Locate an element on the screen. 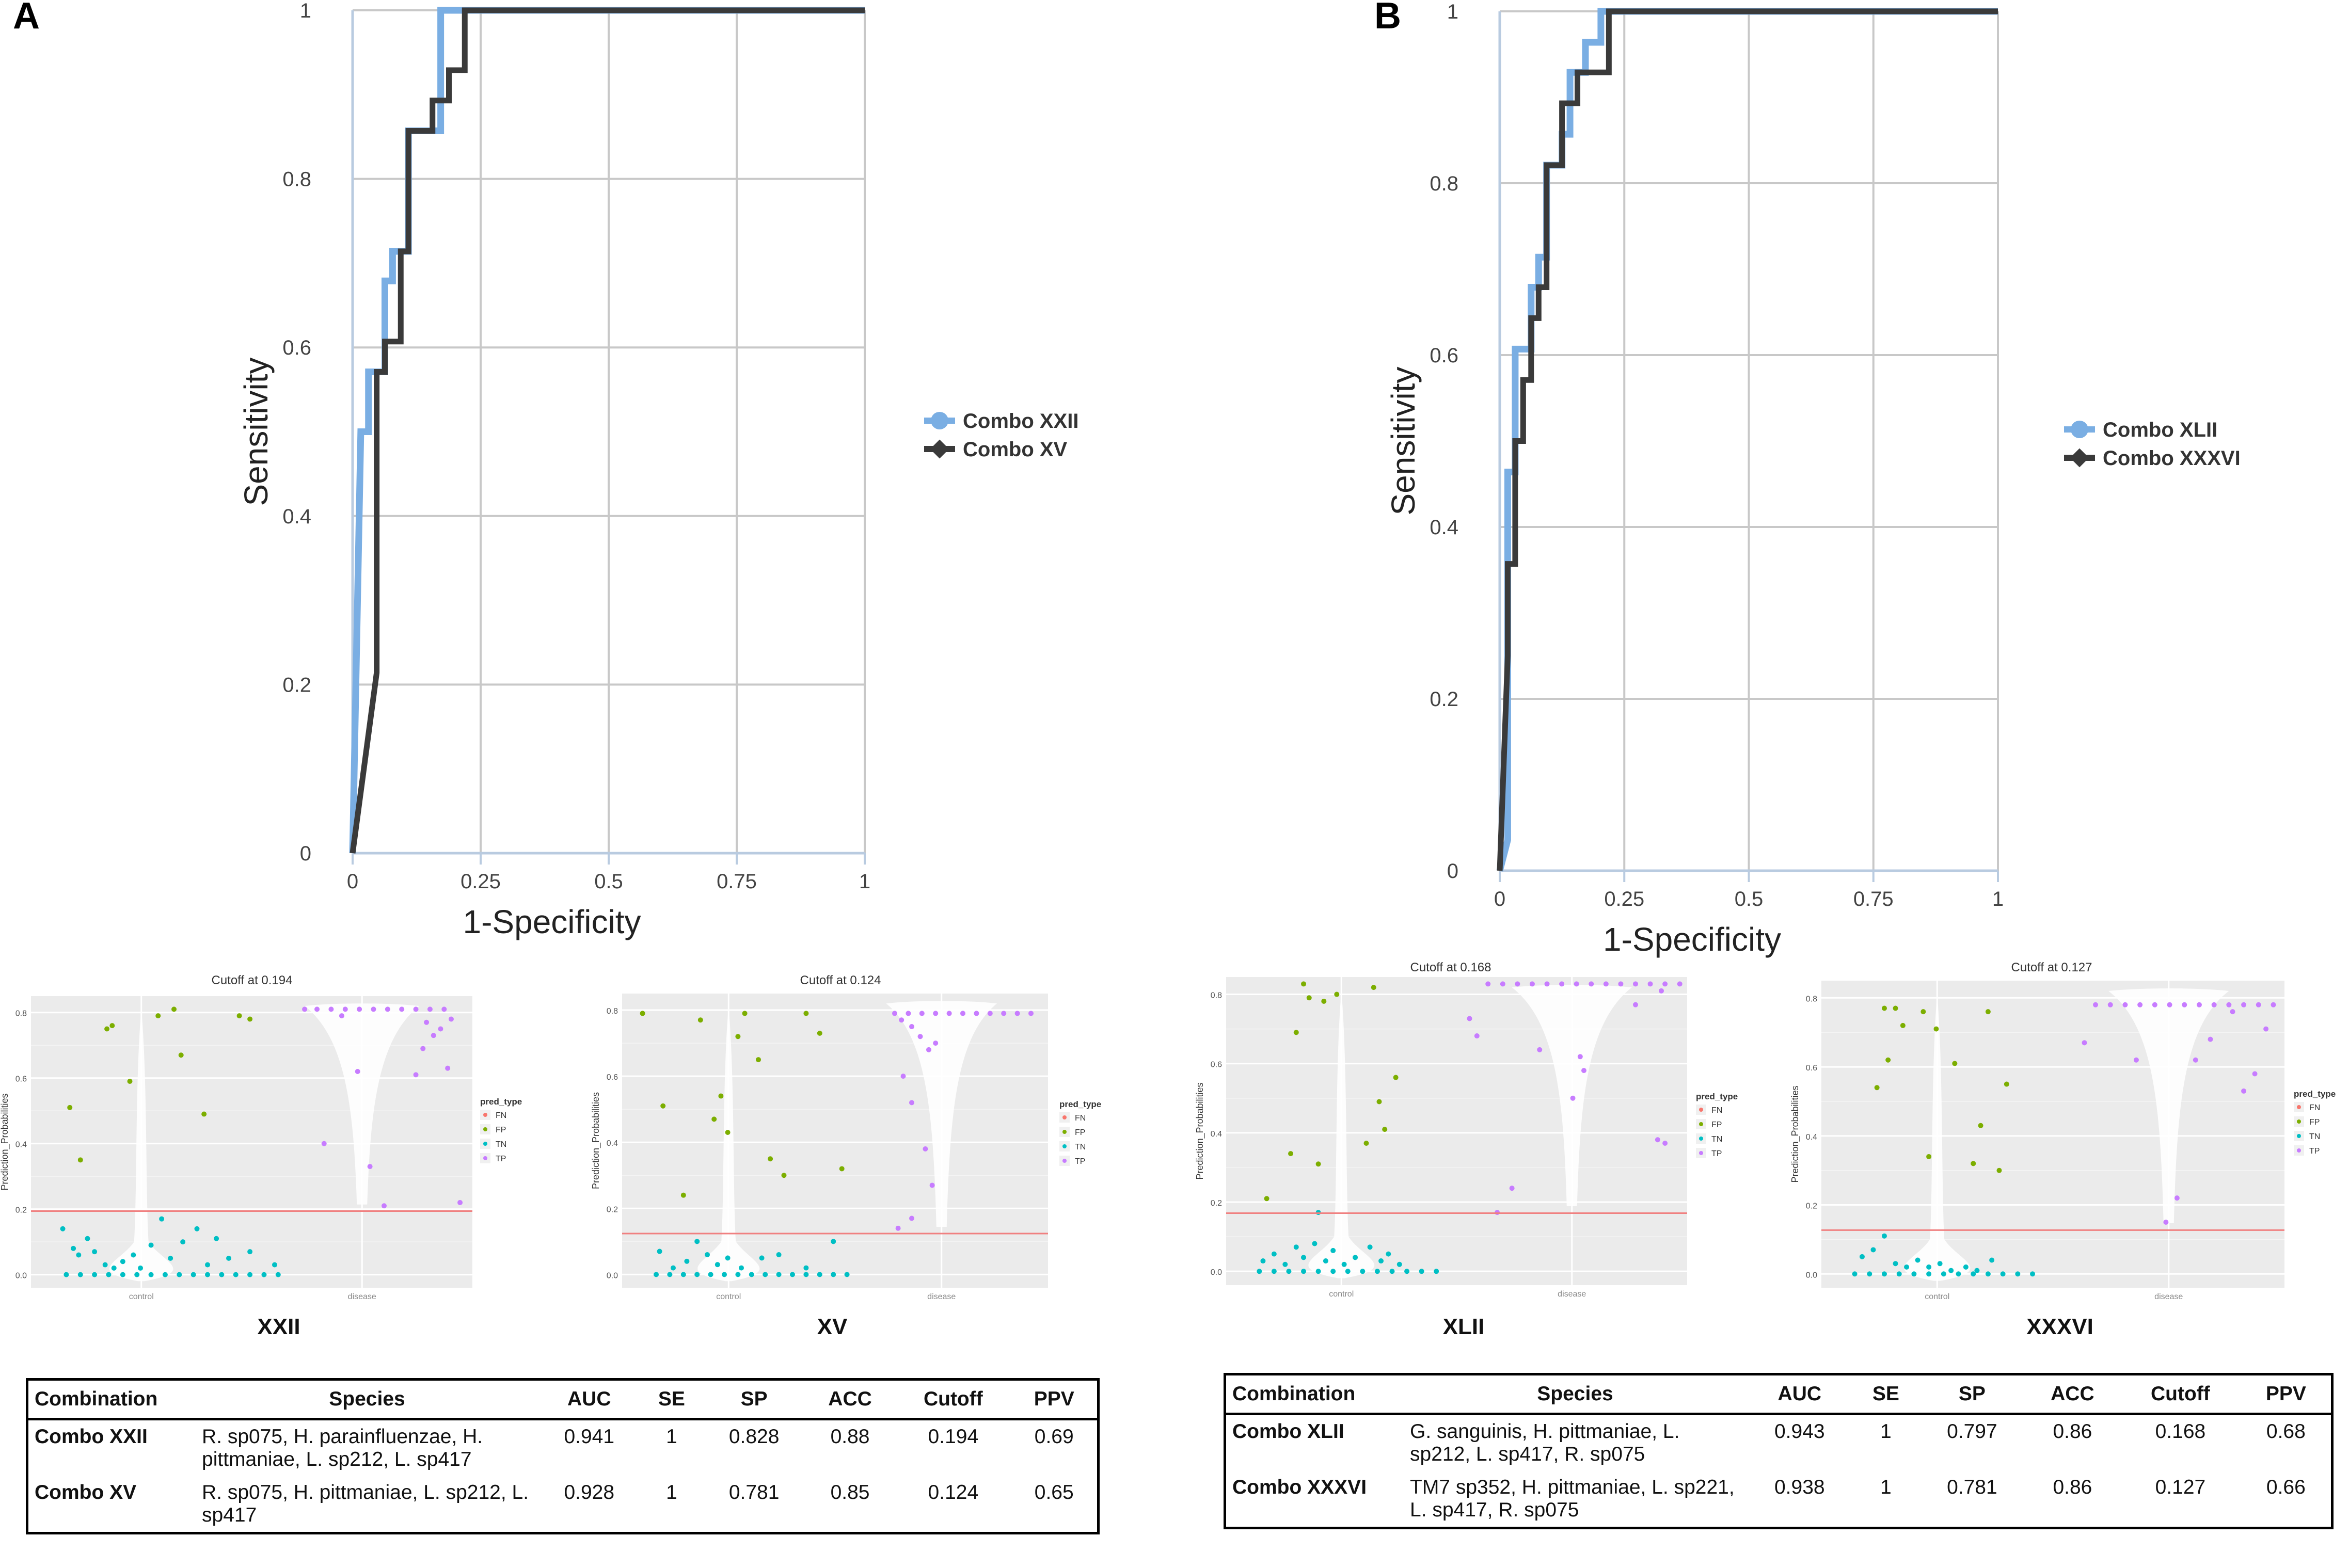 The image size is (2349, 1568). violin-title: Cutoff at 0.168 is located at coordinates (1450, 967).